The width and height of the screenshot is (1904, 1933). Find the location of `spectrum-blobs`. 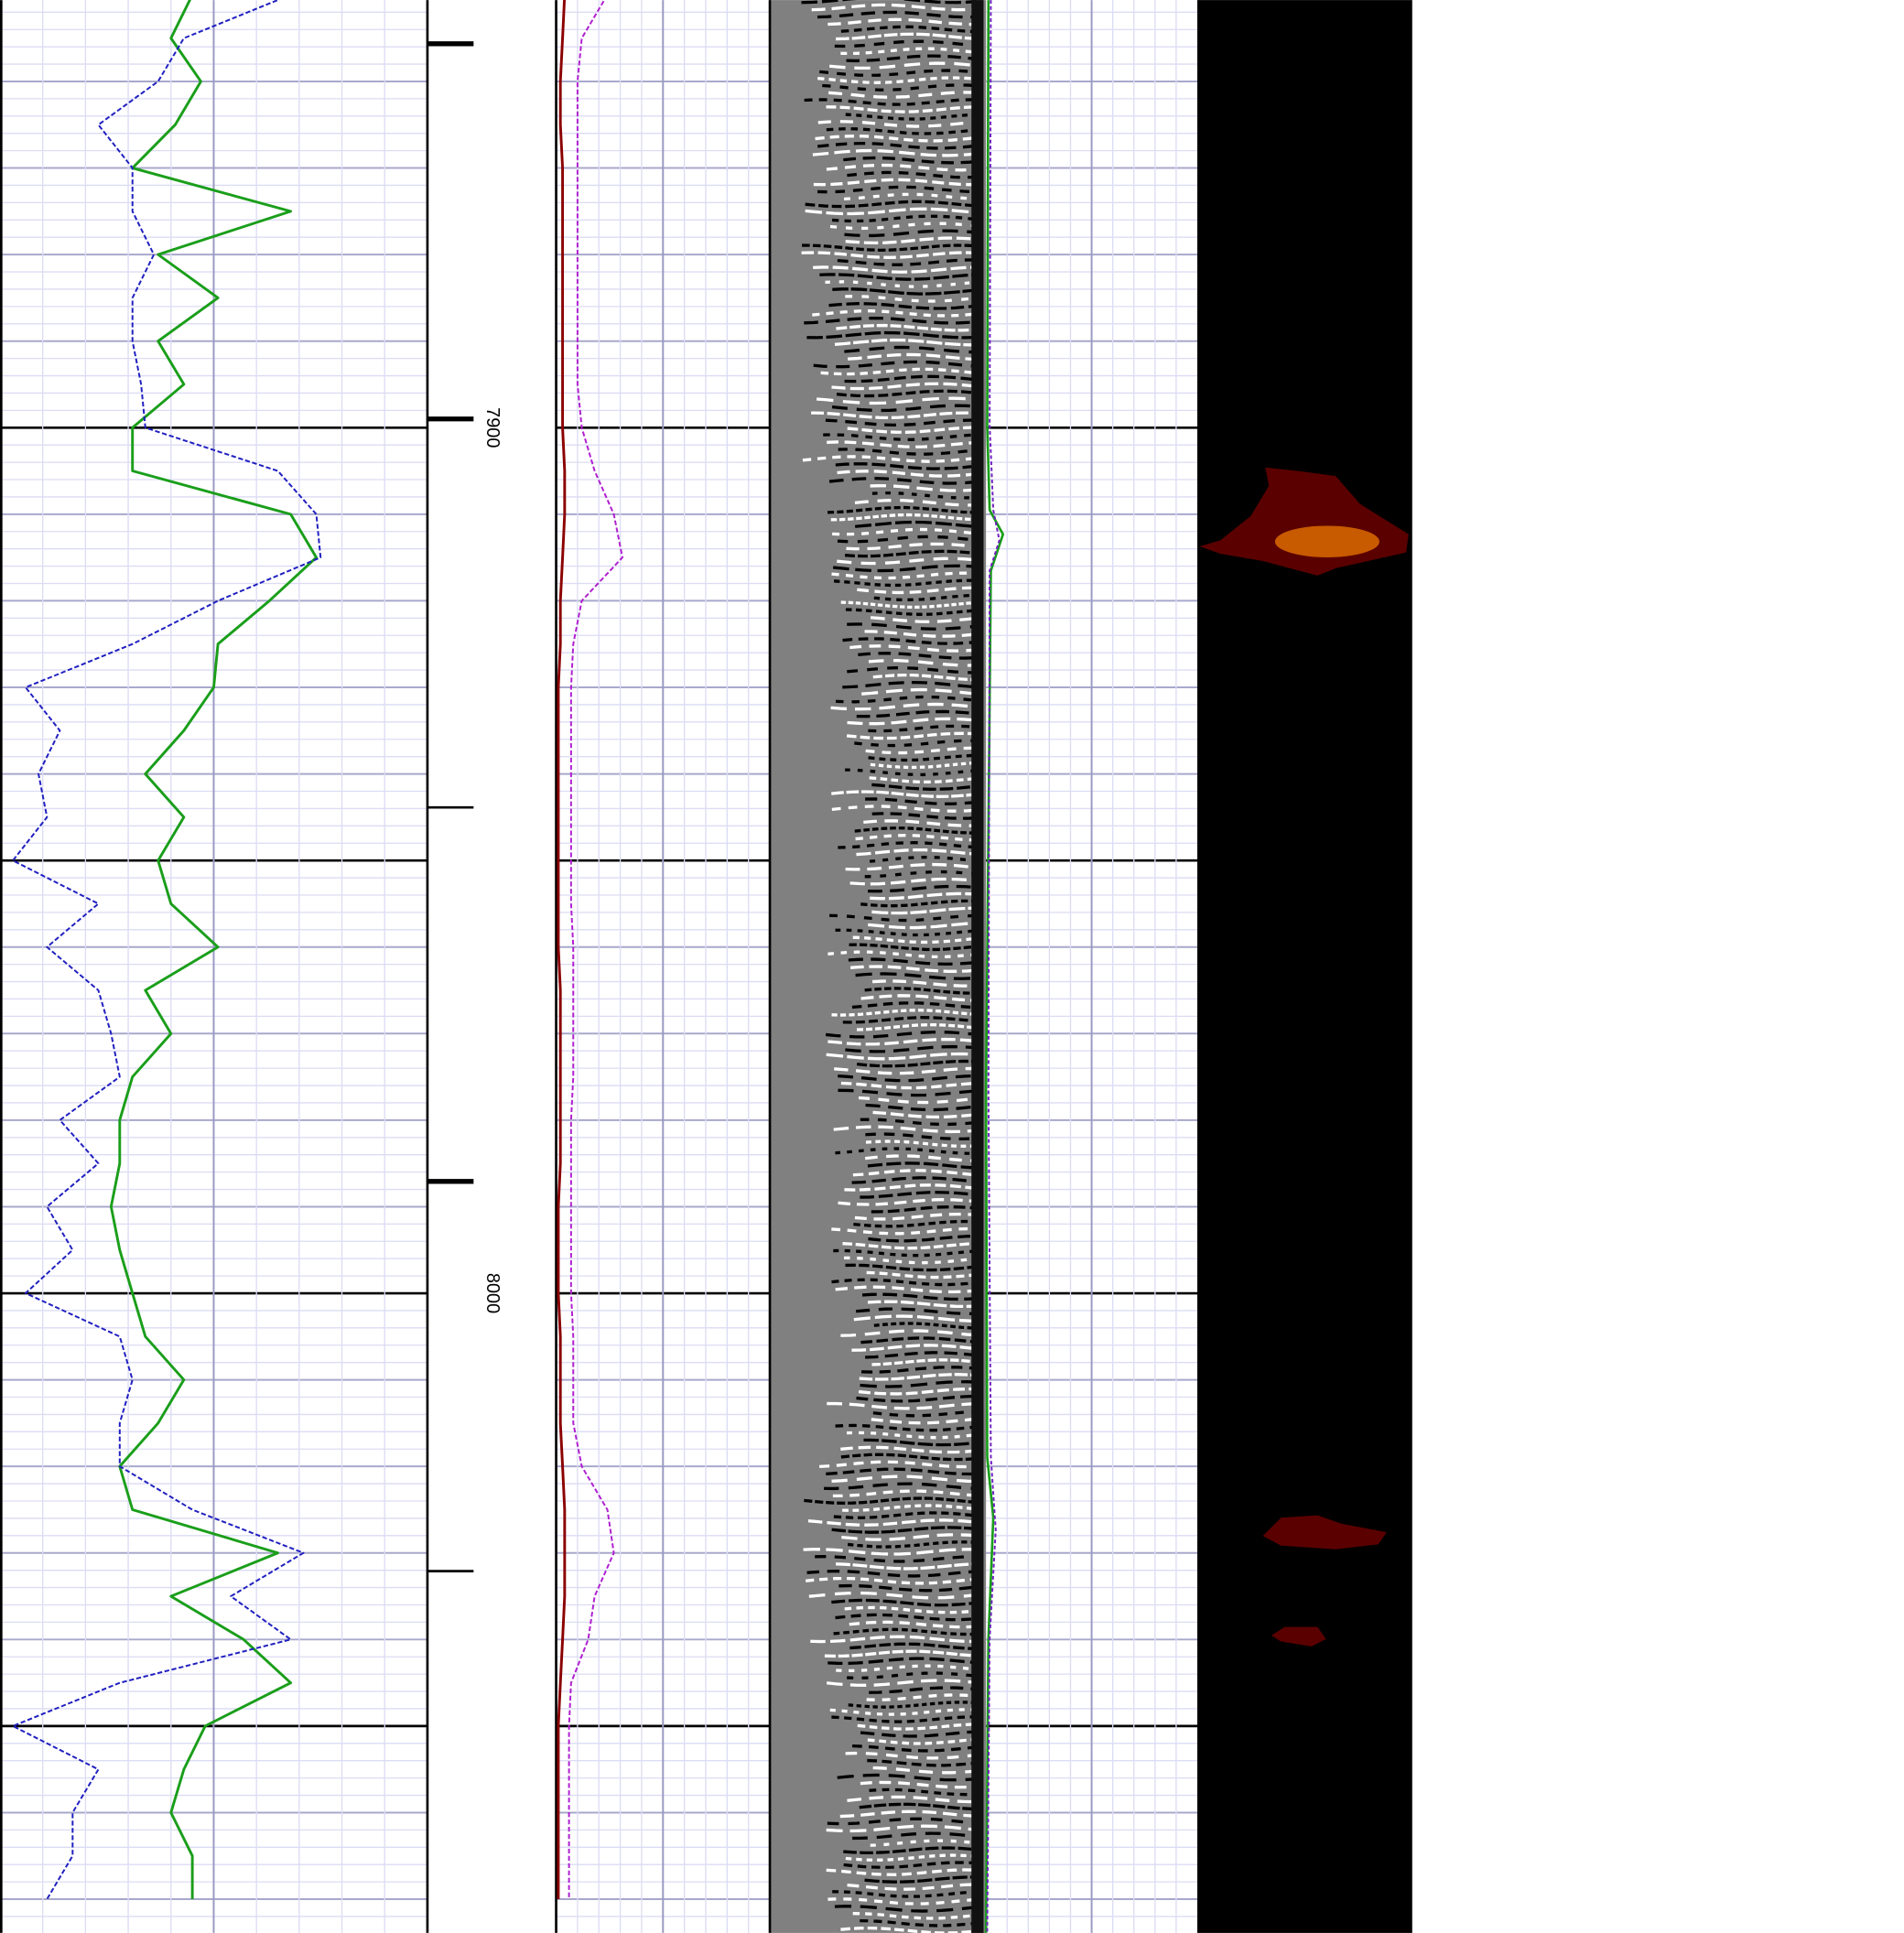

spectrum-blobs is located at coordinates (1304, 1057).